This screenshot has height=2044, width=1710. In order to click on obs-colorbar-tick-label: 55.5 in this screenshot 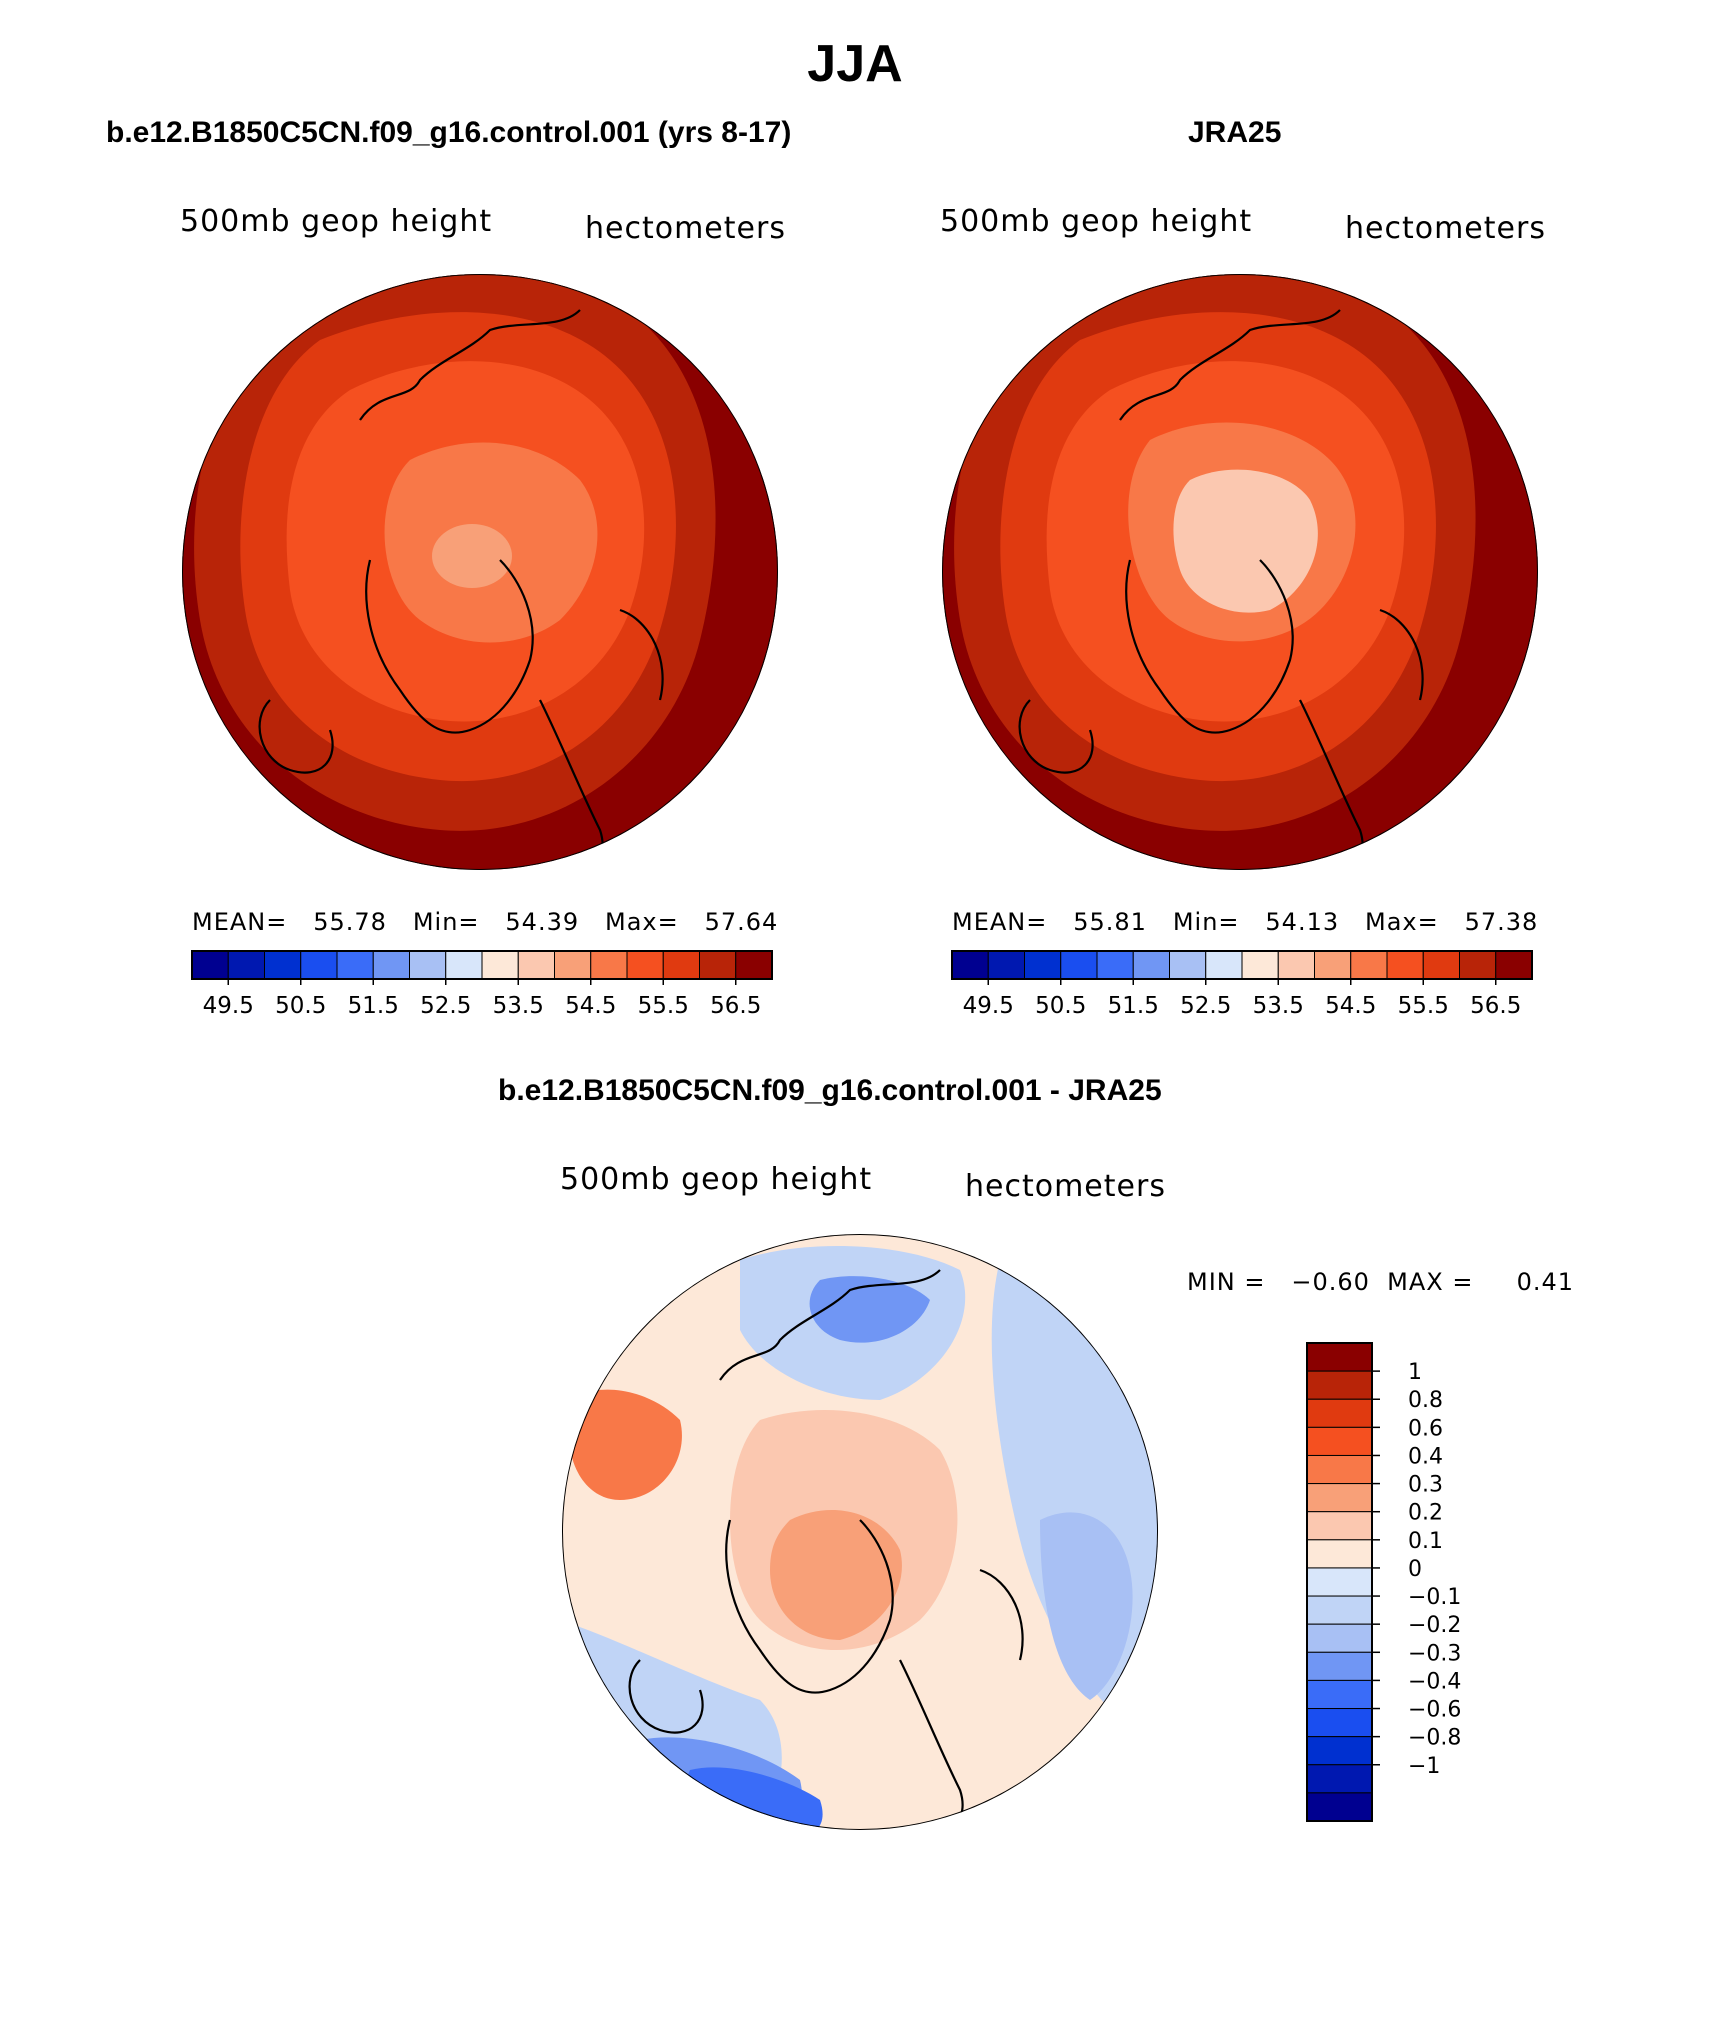, I will do `click(1423, 1006)`.